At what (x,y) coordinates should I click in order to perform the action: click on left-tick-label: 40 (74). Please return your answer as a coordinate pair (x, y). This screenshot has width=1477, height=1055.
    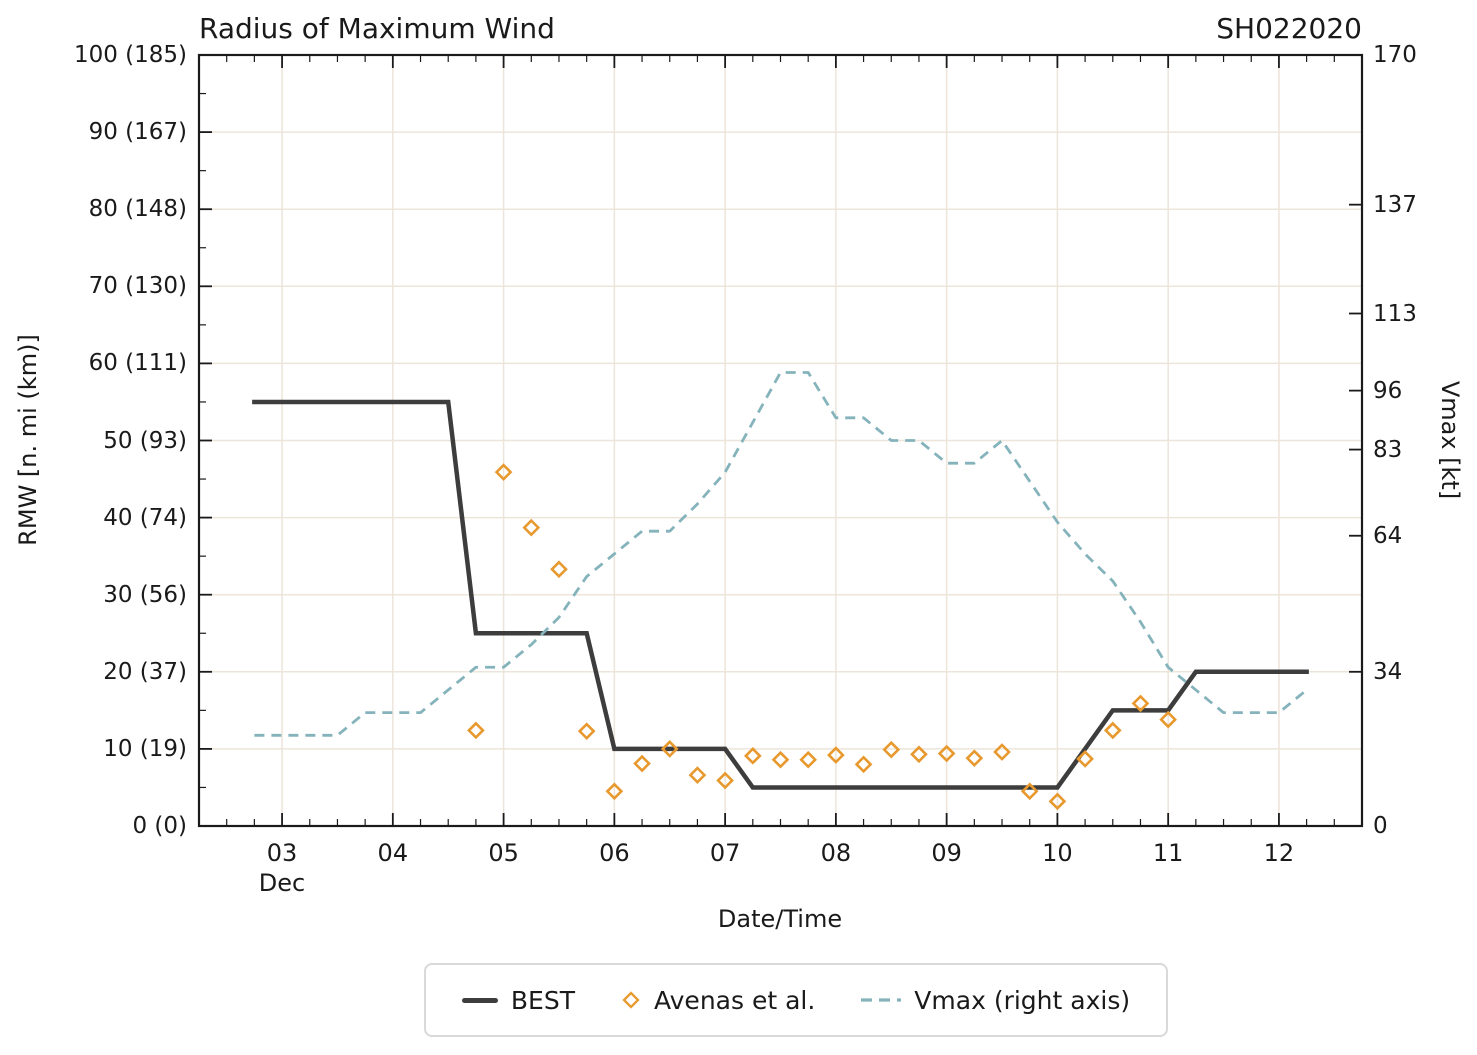
    Looking at the image, I should click on (145, 517).